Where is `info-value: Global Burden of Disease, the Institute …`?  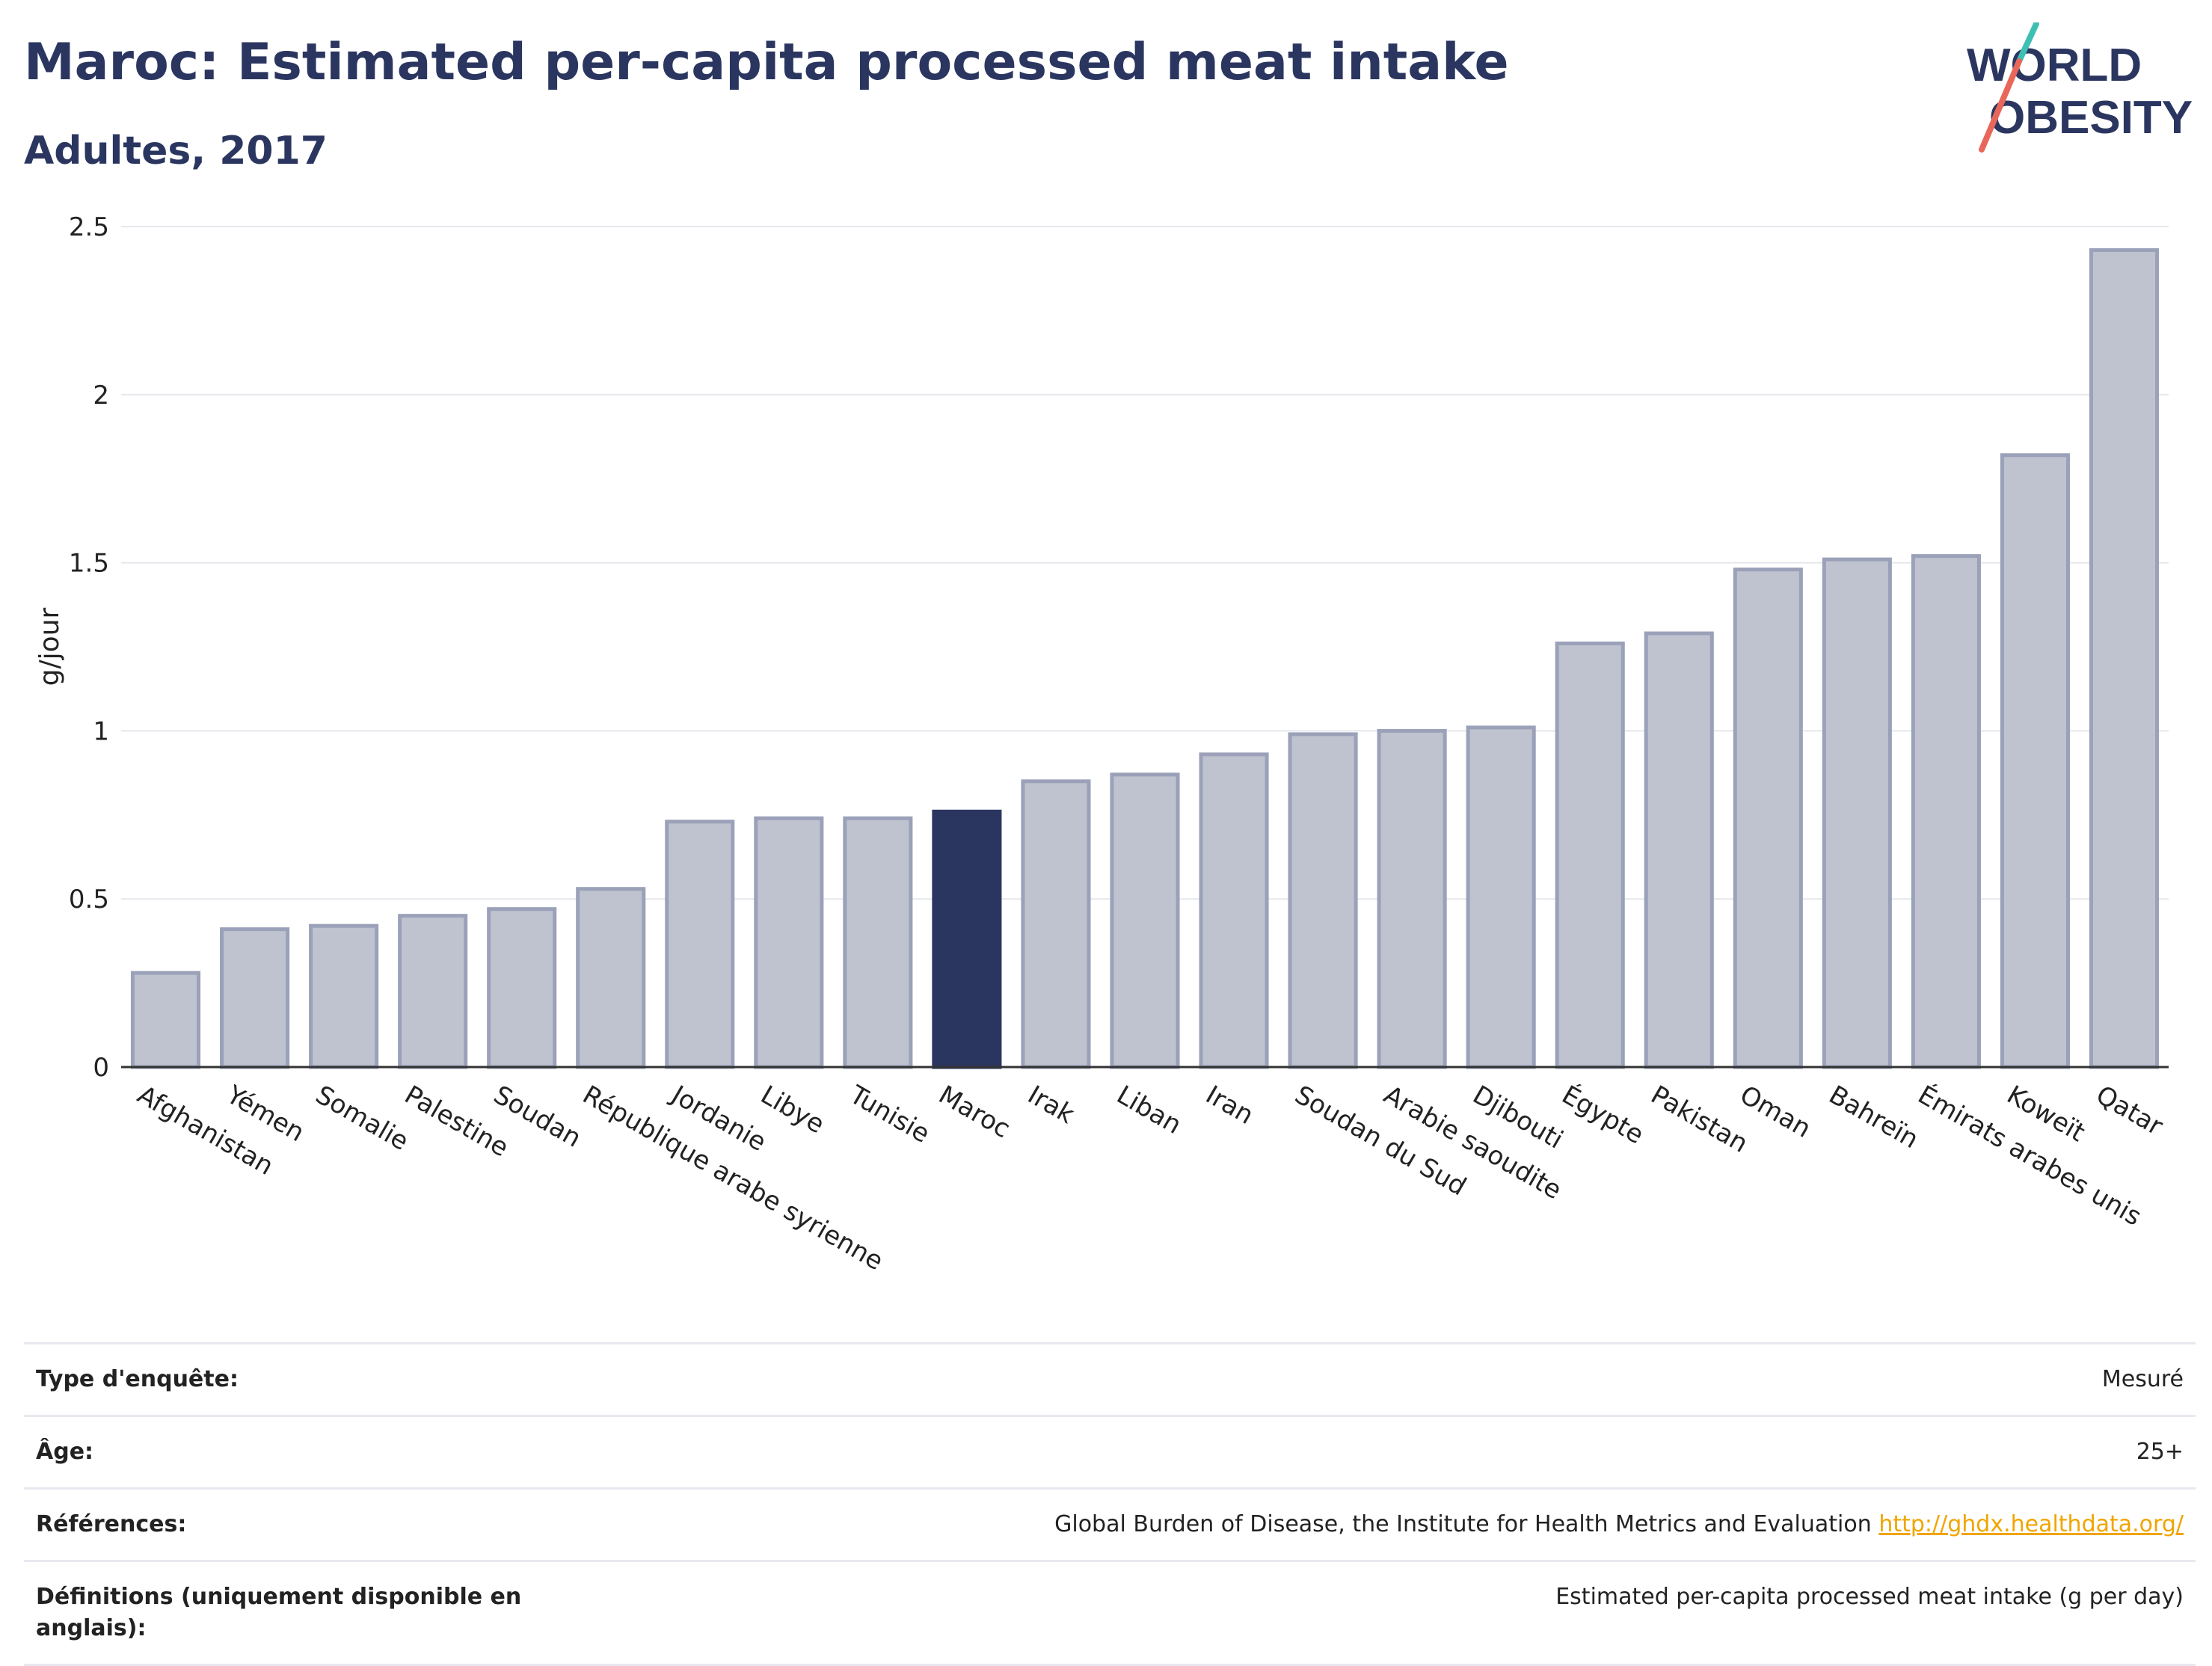 info-value: Global Burden of Disease, the Institute … is located at coordinates (1383, 1524).